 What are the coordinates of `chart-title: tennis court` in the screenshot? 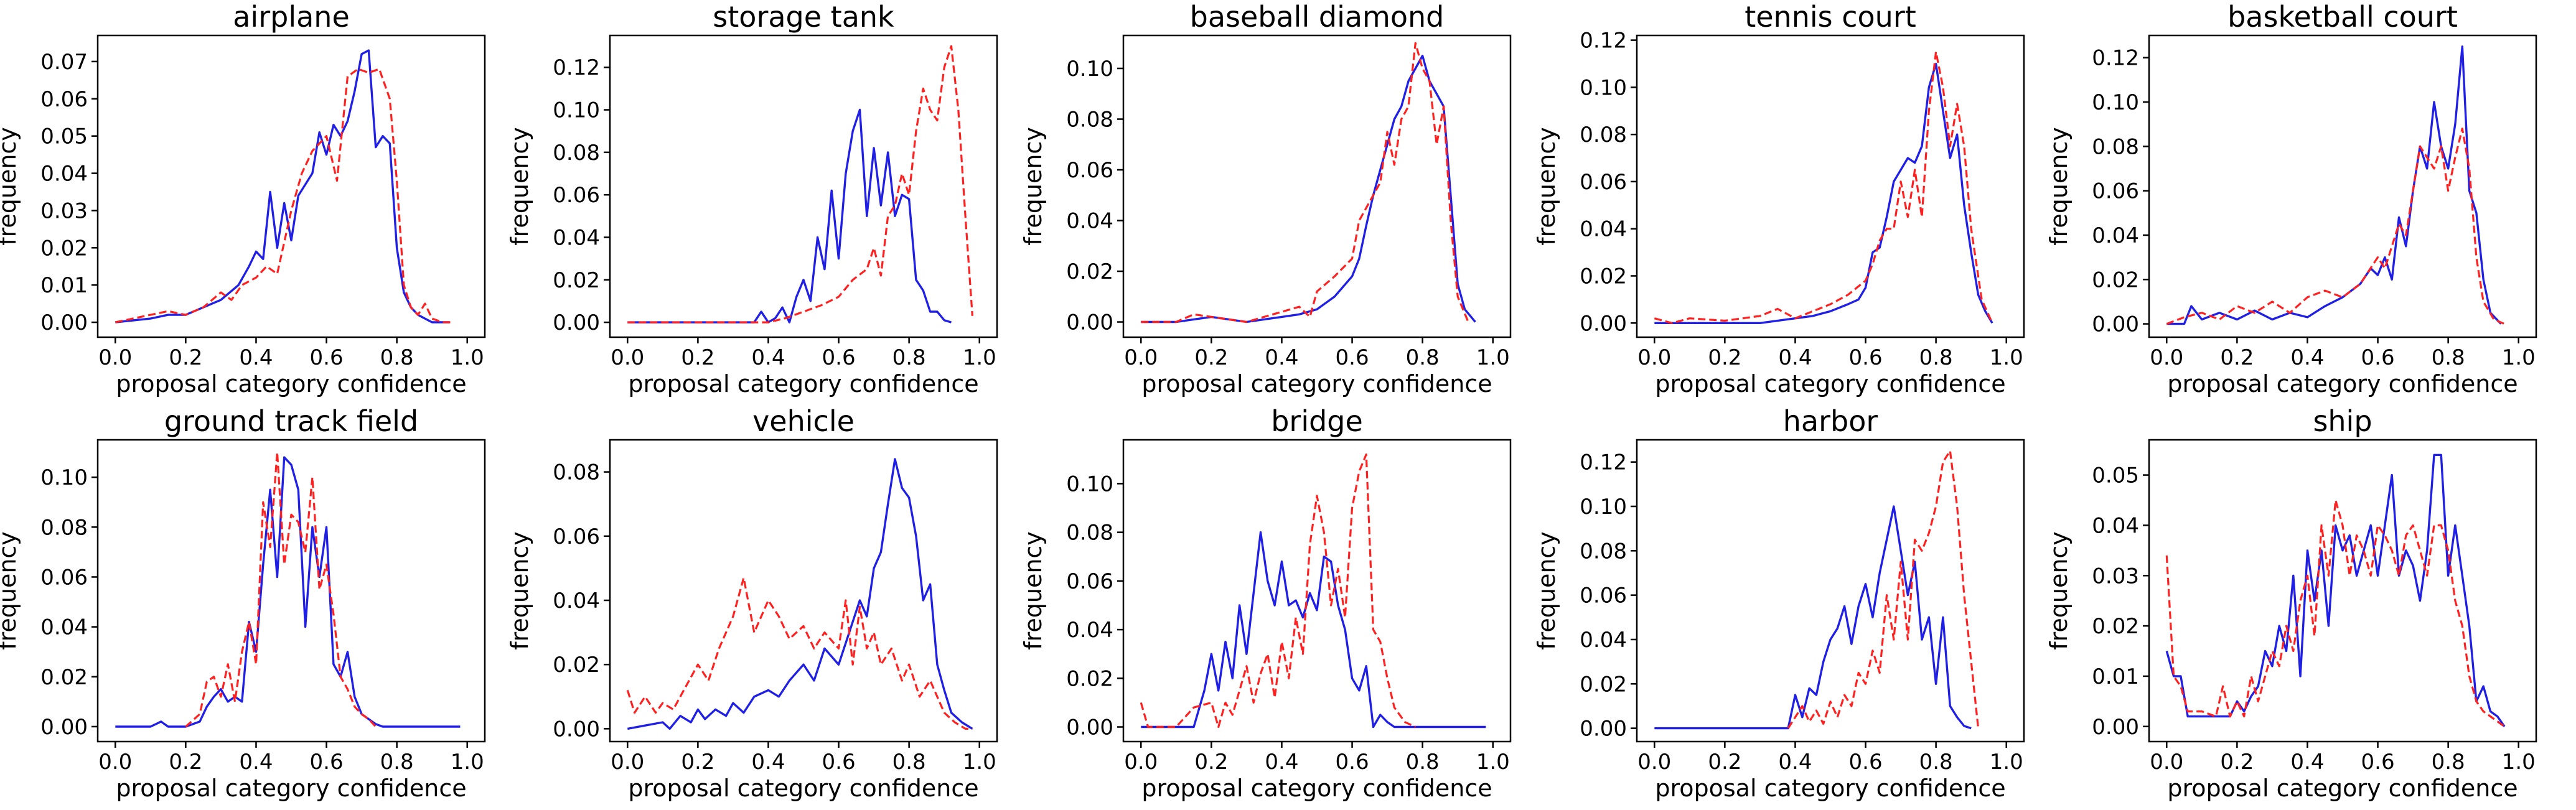 It's located at (1830, 17).